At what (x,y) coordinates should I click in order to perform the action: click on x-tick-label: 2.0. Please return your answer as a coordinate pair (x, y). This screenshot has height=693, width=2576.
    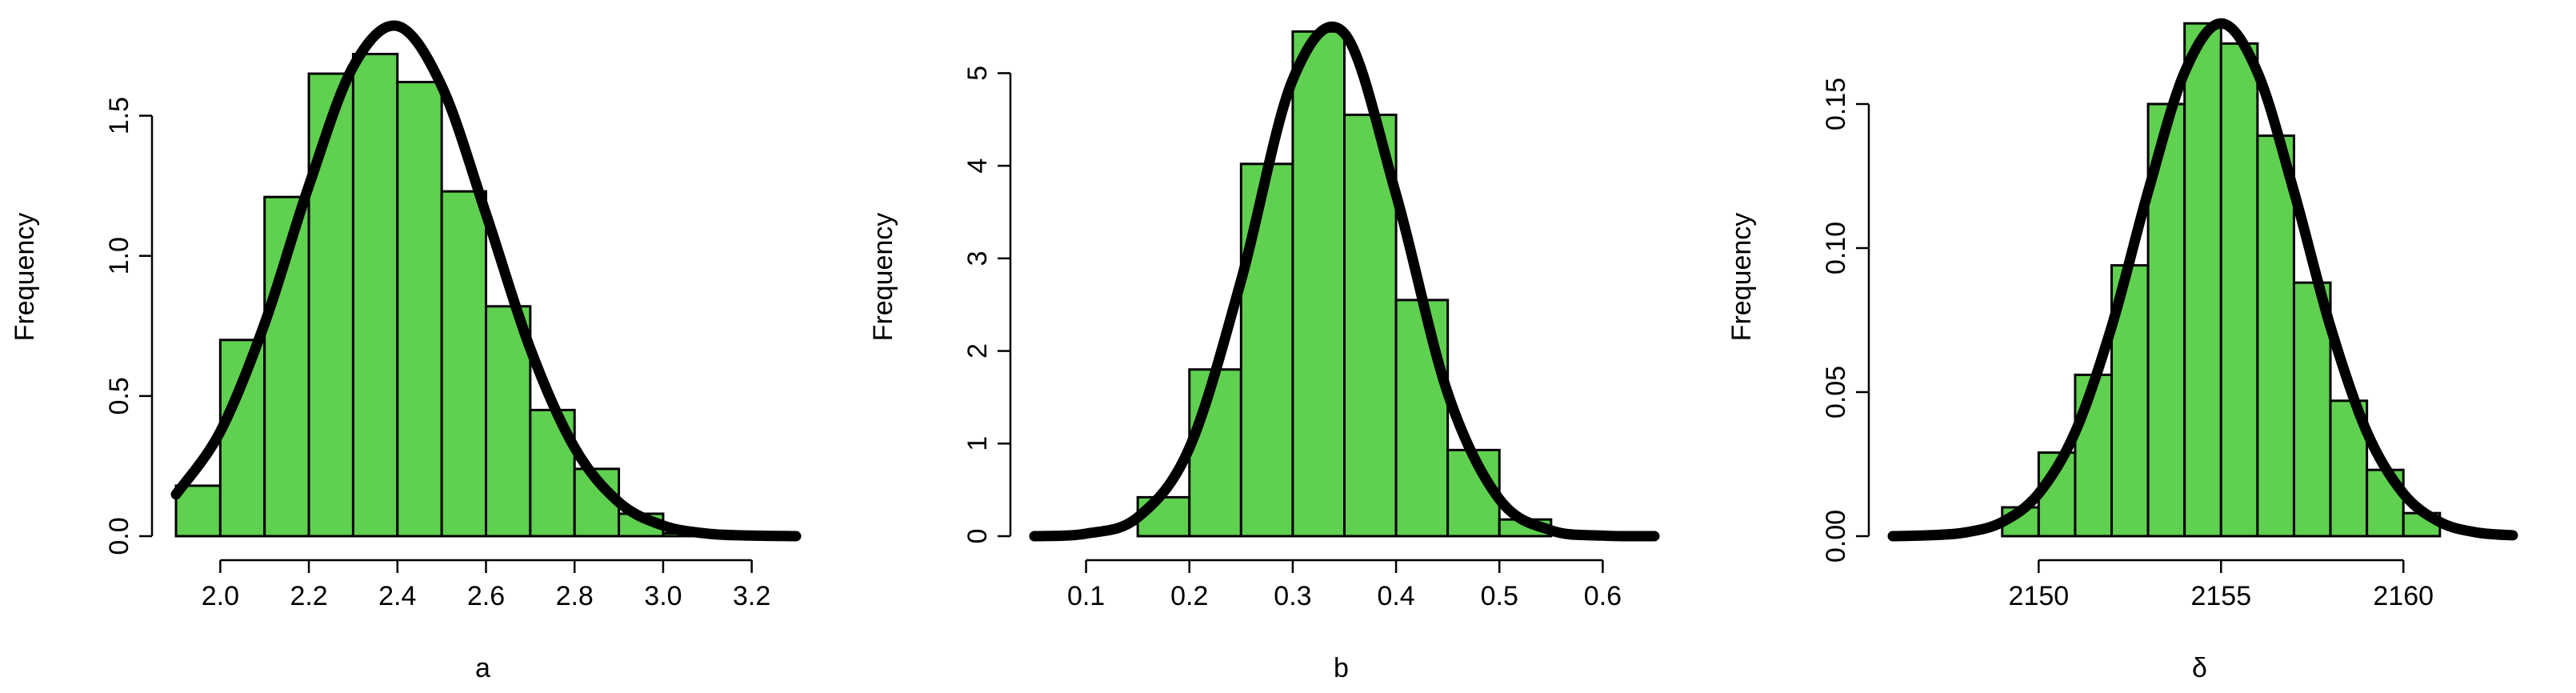
    Looking at the image, I should click on (220, 596).